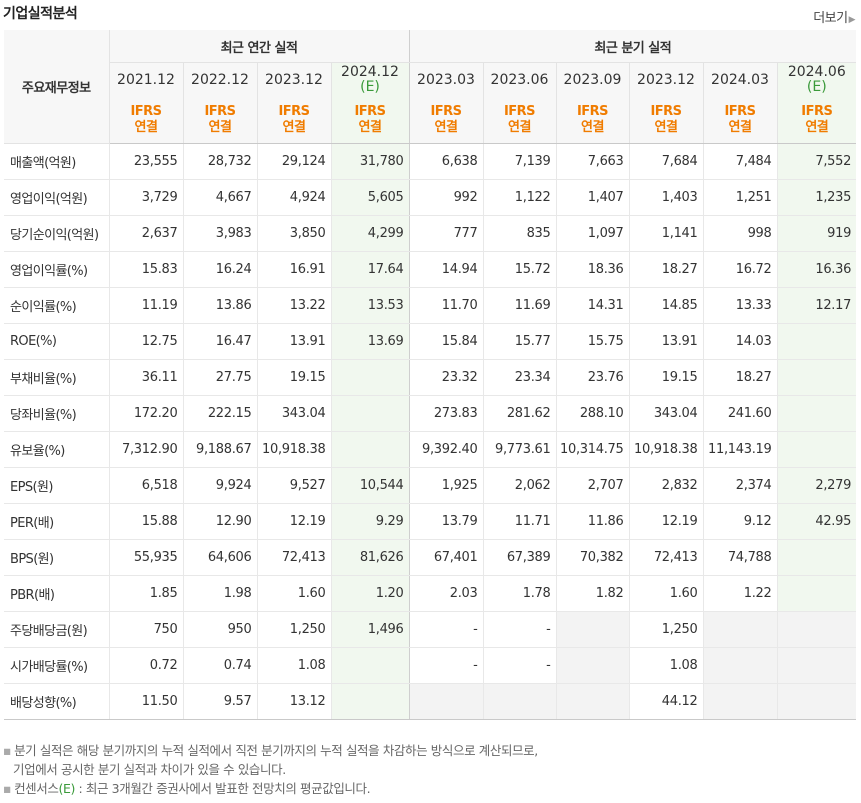 The width and height of the screenshot is (861, 803). What do you see at coordinates (592, 197) in the screenshot?
I see `value-cell: 1,407` at bounding box center [592, 197].